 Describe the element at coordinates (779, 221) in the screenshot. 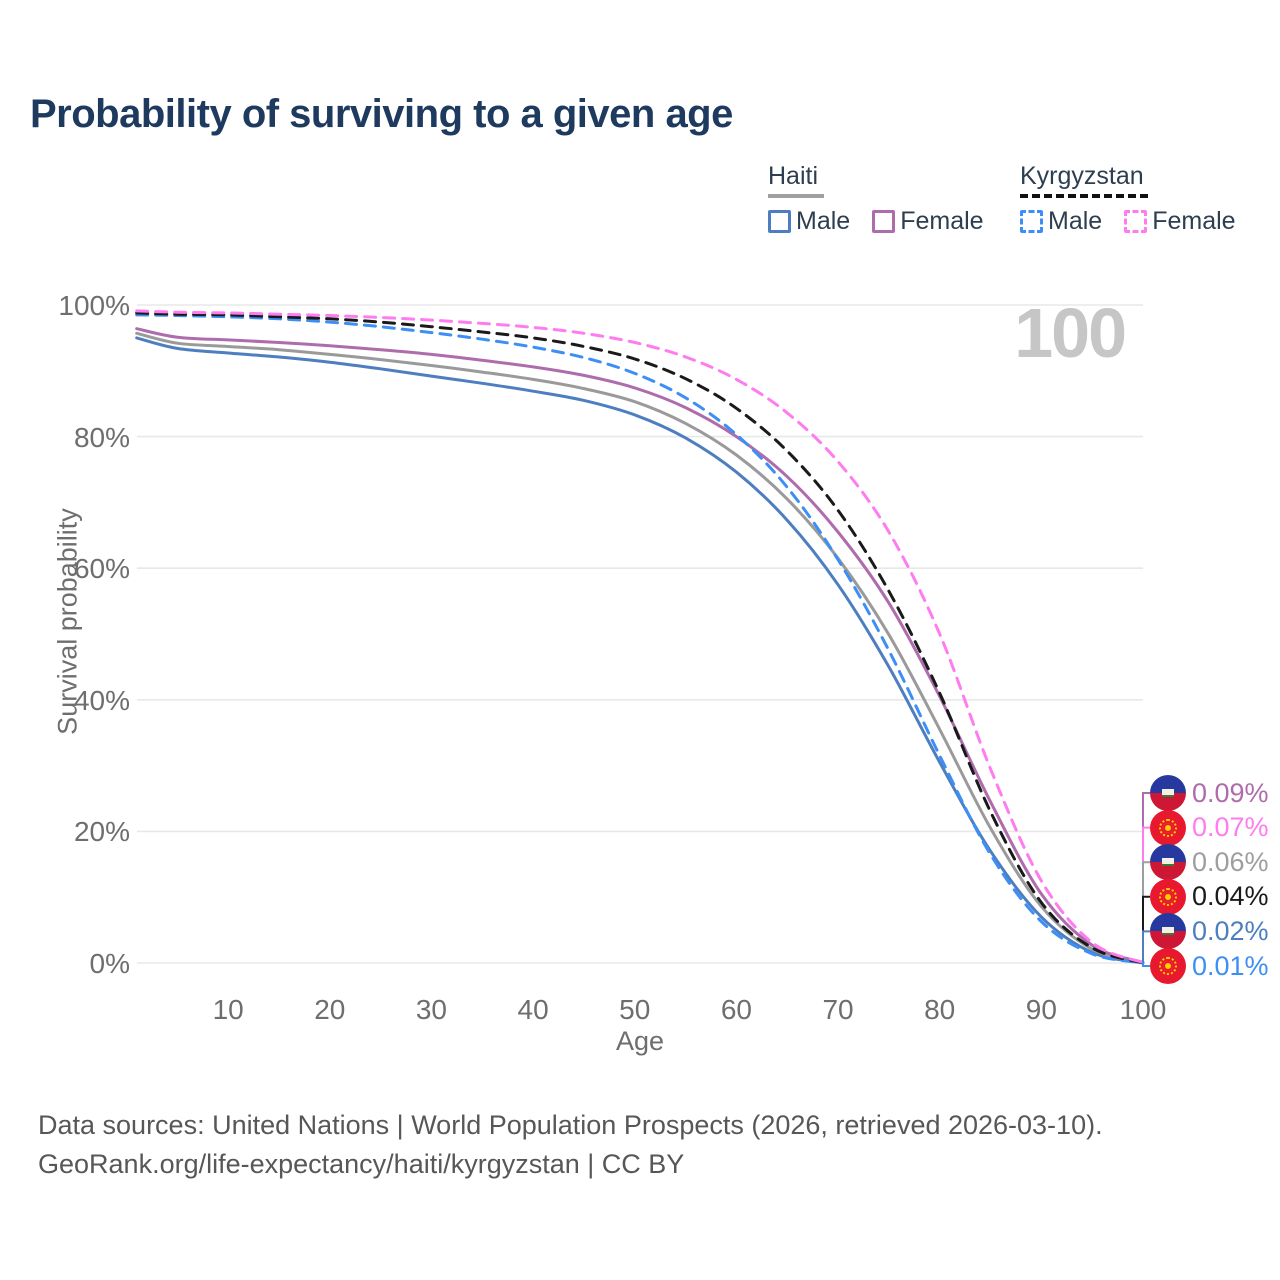

I see `haiti-male-swatch-icon` at that location.